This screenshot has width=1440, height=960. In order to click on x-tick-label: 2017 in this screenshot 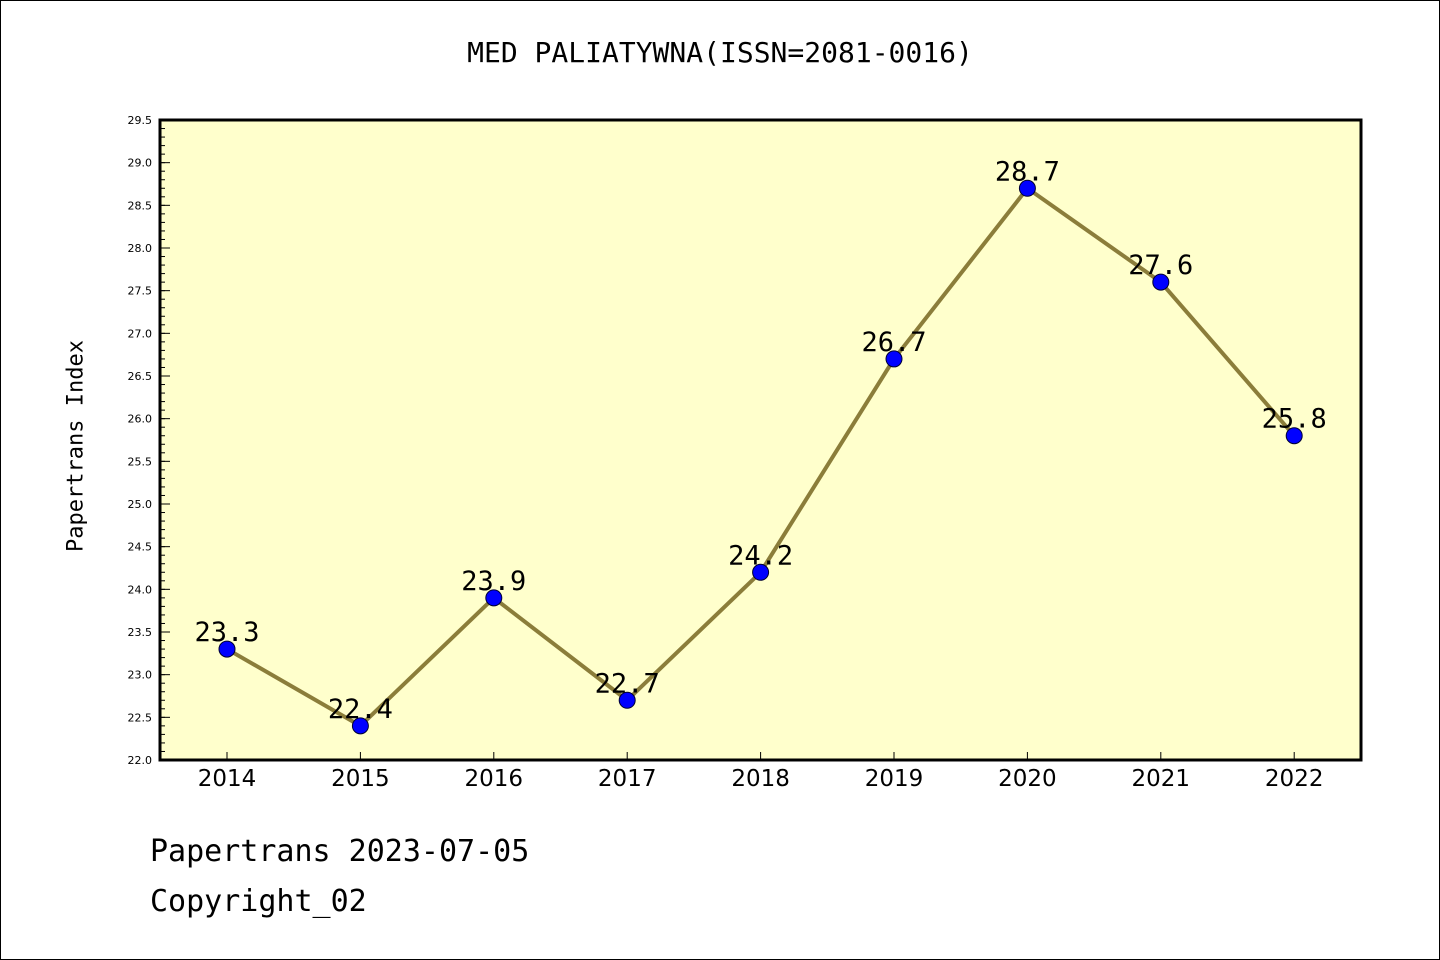, I will do `click(627, 779)`.